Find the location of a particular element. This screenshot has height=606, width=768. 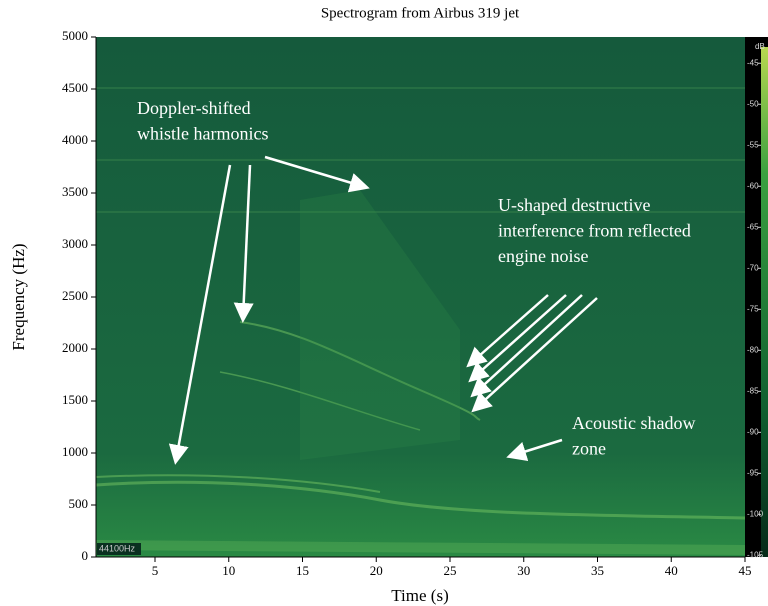

annotation: U-shaped destructive is located at coordinates (574, 205).